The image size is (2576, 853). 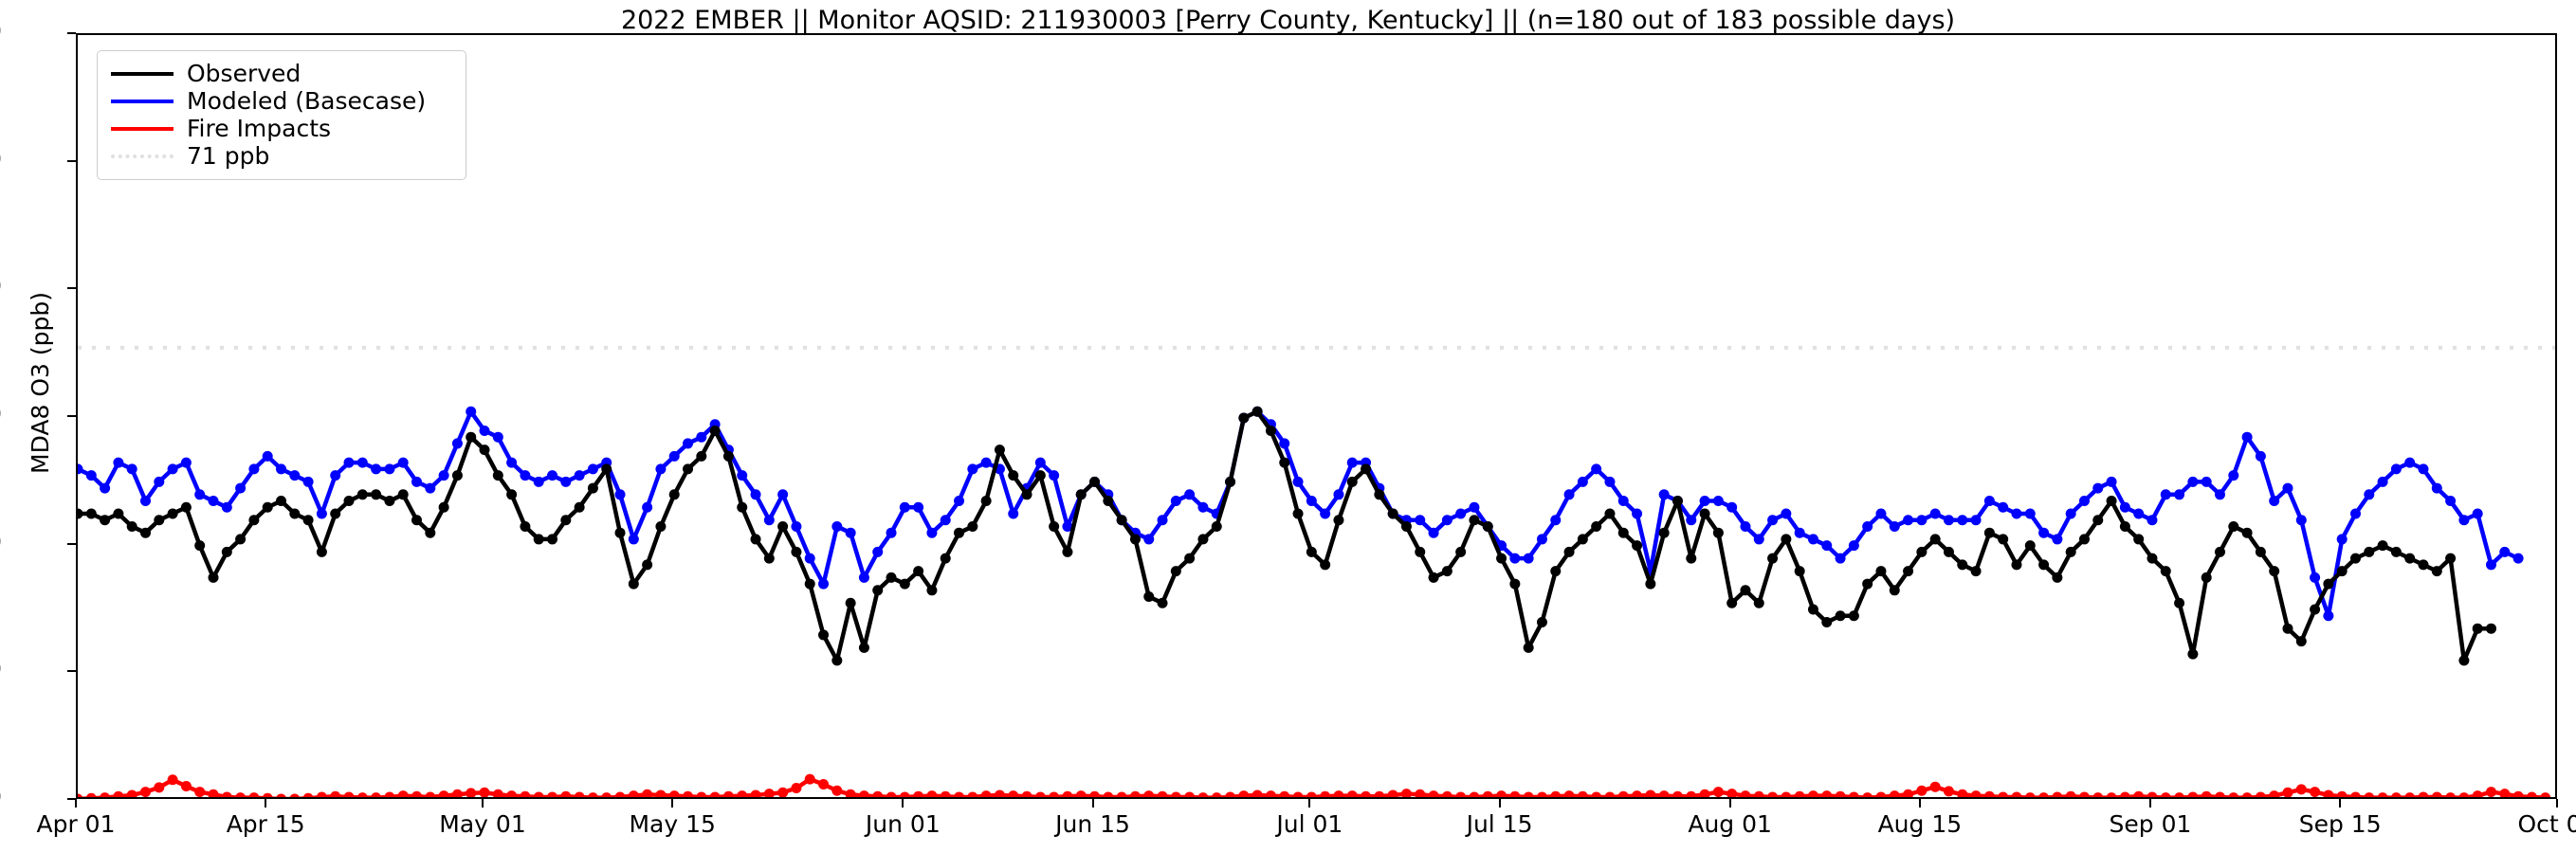 What do you see at coordinates (1, 669) in the screenshot?
I see `y-tick-label: 20` at bounding box center [1, 669].